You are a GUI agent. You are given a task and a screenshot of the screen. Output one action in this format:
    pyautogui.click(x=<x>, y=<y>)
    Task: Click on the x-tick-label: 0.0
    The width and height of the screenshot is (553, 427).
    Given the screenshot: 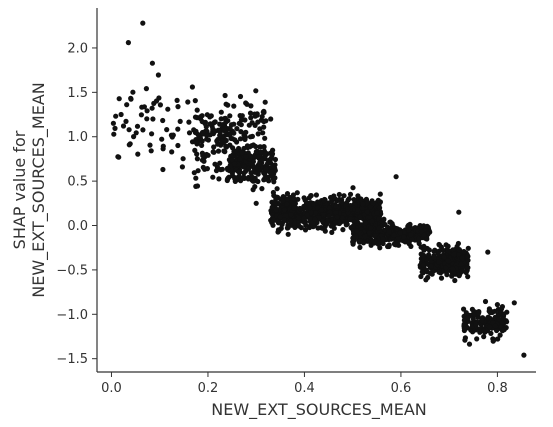 What is the action you would take?
    pyautogui.click(x=111, y=388)
    